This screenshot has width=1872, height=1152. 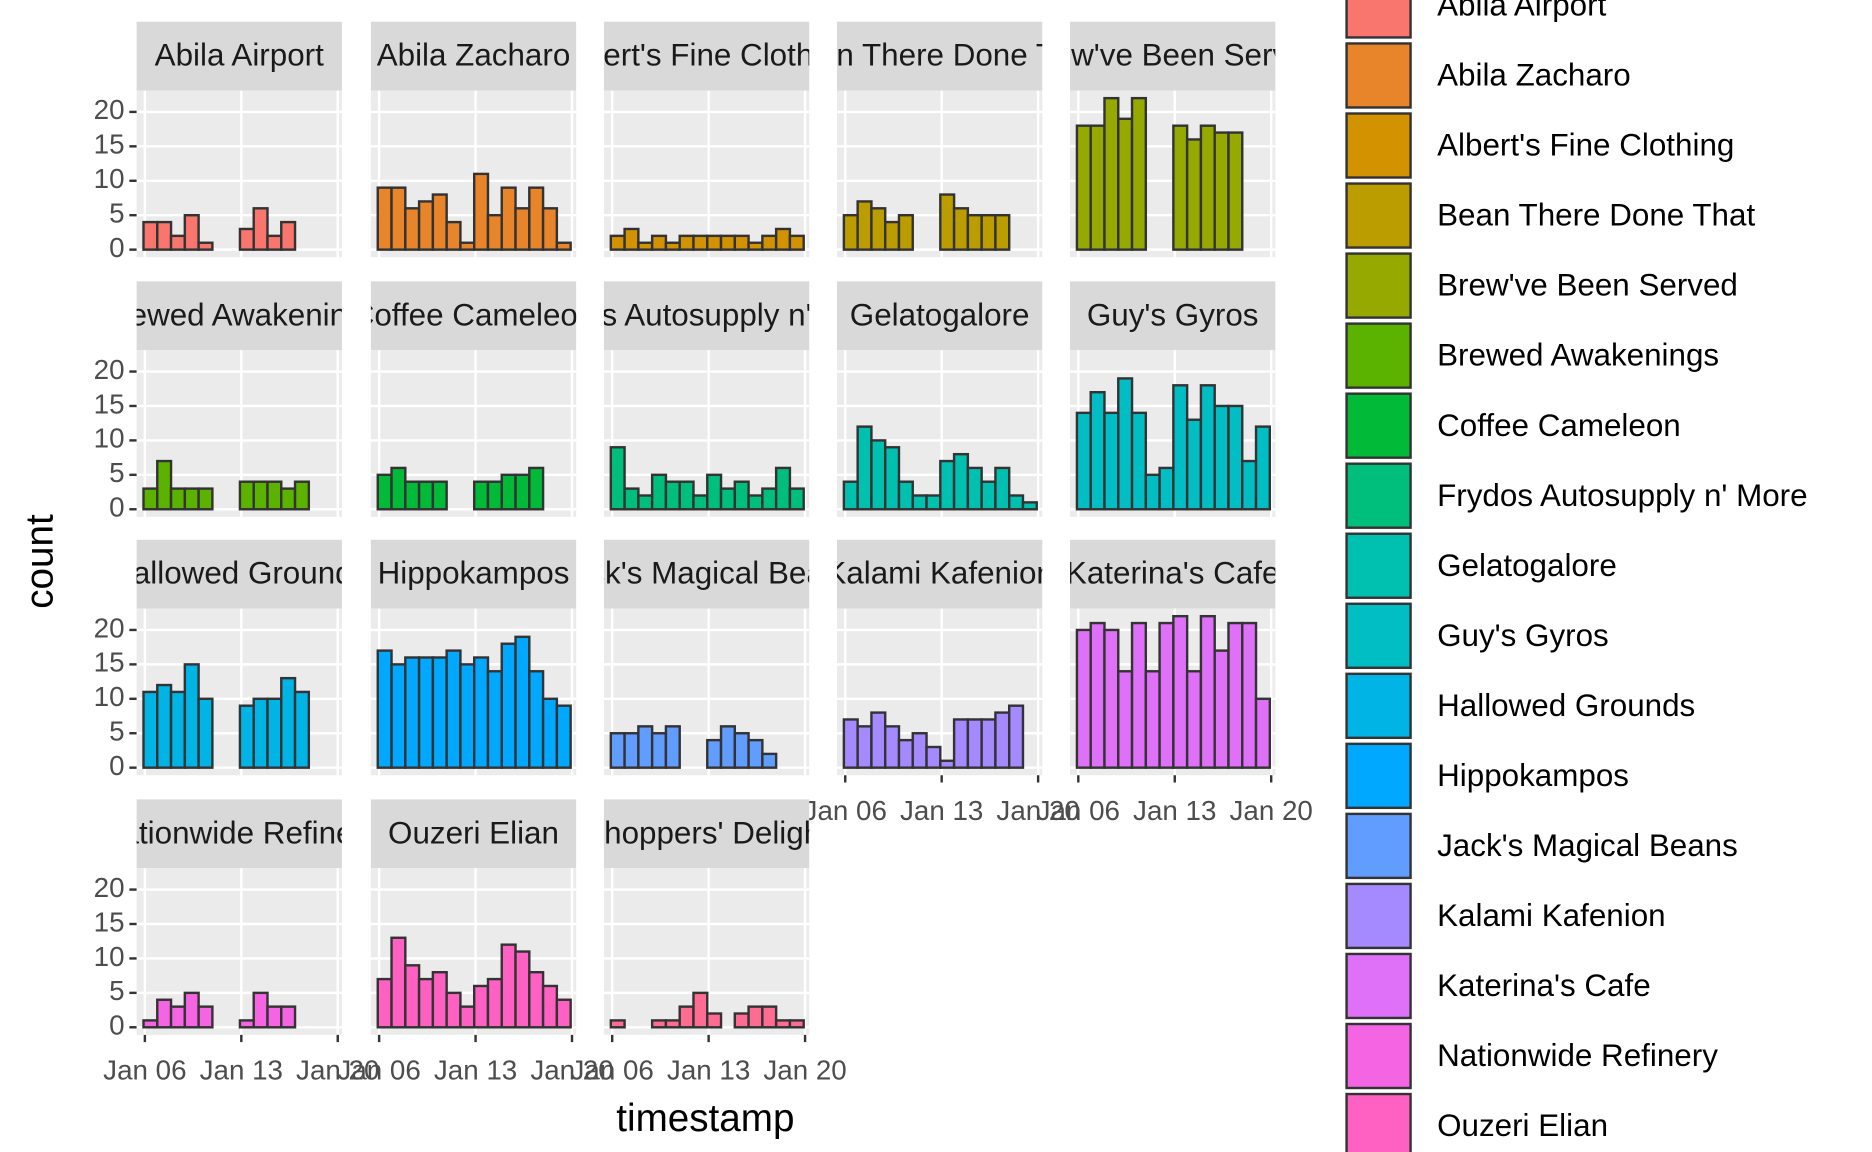 I want to click on legend-label: Guy's Gyros, so click(x=1523, y=635).